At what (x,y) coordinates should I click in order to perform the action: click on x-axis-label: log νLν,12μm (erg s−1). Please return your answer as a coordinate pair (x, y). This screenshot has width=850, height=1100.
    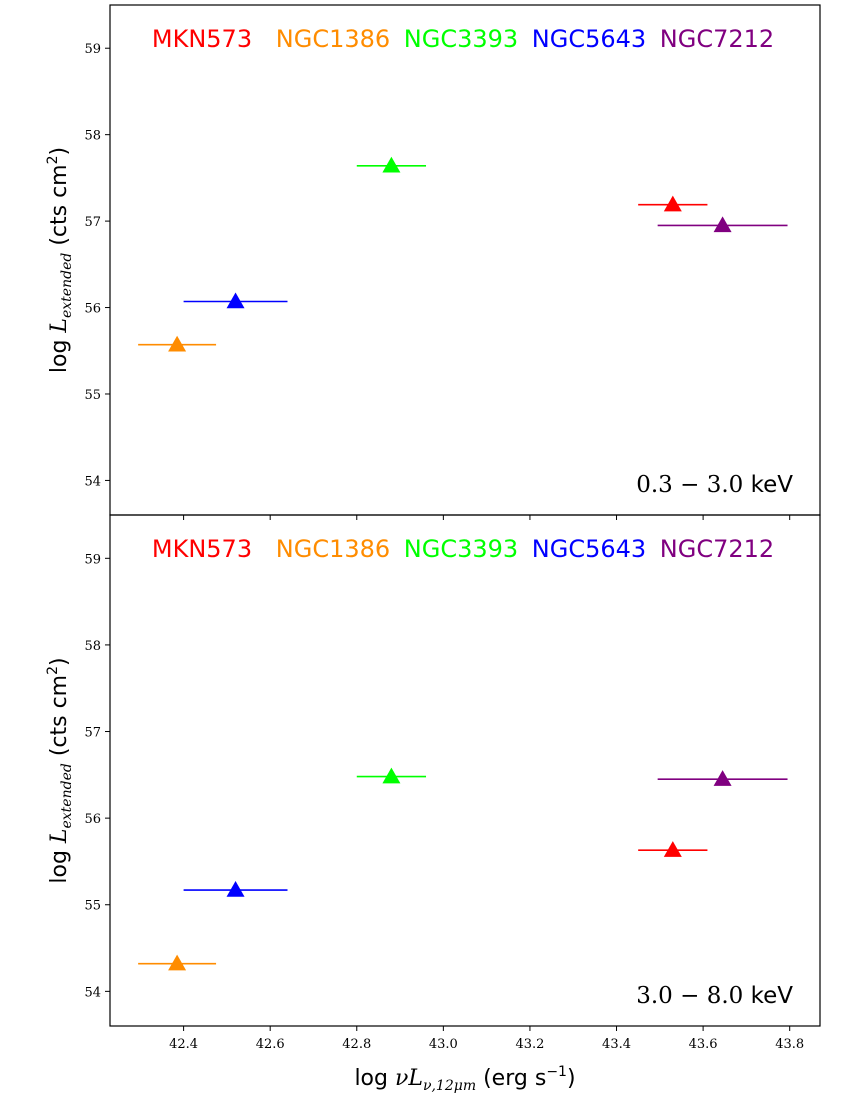
    Looking at the image, I should click on (464, 1079).